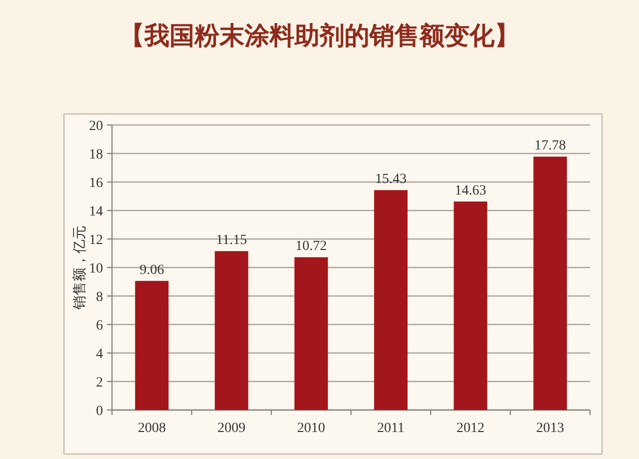 This screenshot has height=459, width=639. Describe the element at coordinates (99, 383) in the screenshot. I see `y-tick-label: 2` at that location.